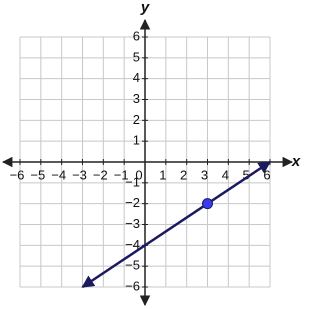  I want to click on x-tick-label: 4, so click(225, 174).